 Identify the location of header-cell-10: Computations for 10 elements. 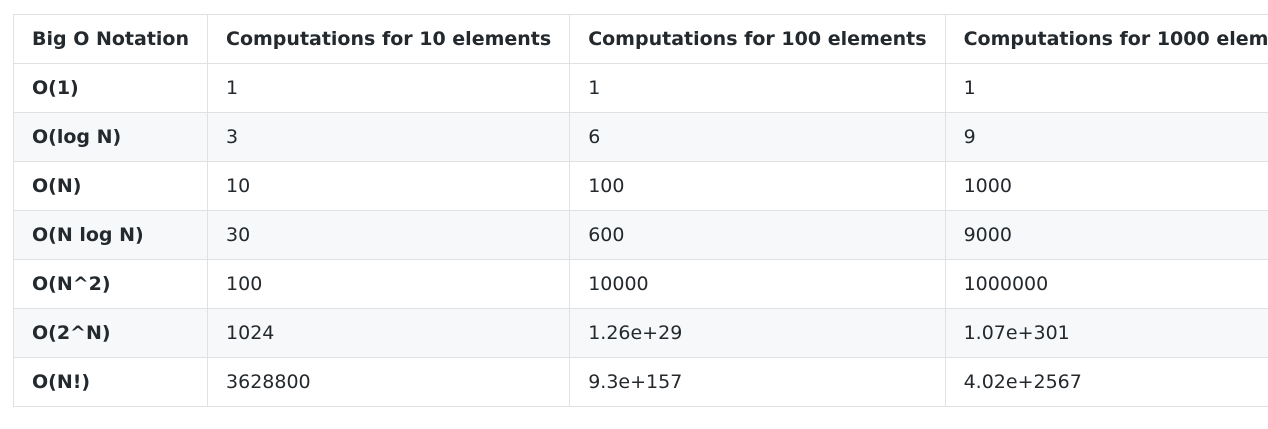
(389, 39).